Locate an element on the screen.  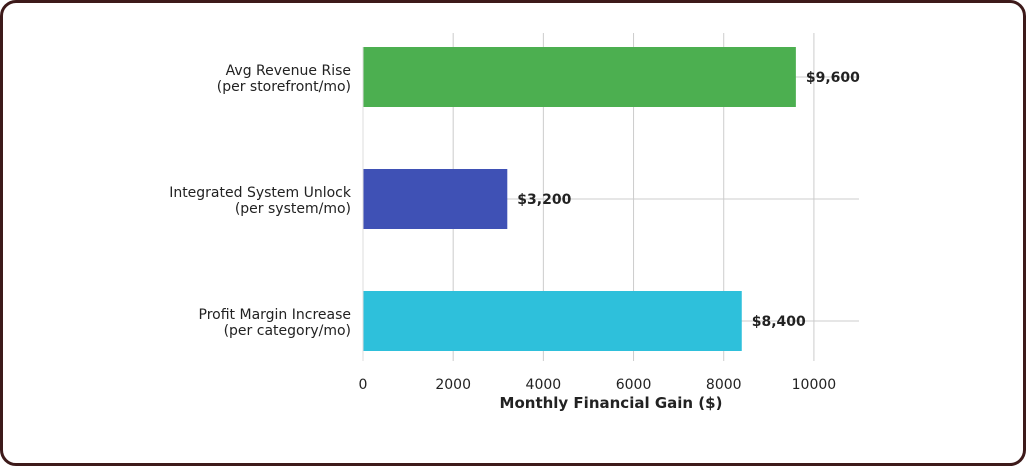
bar-value-label: $9,600 is located at coordinates (833, 78).